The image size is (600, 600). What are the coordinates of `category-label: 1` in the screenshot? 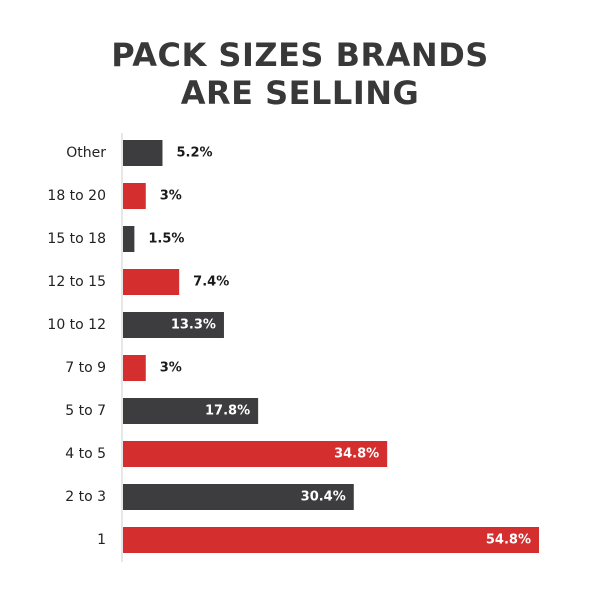 It's located at (101, 540).